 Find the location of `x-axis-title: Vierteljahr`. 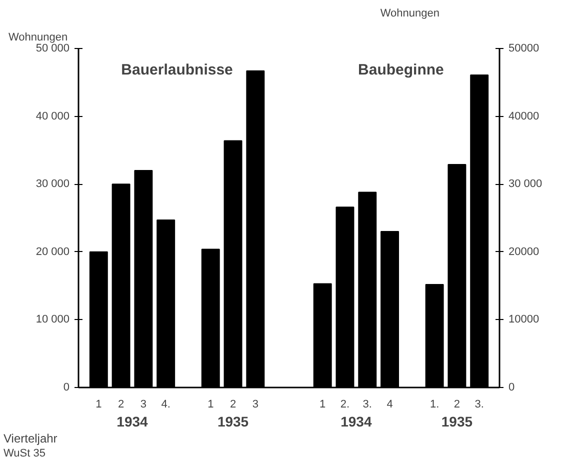

x-axis-title: Vierteljahr is located at coordinates (31, 439).